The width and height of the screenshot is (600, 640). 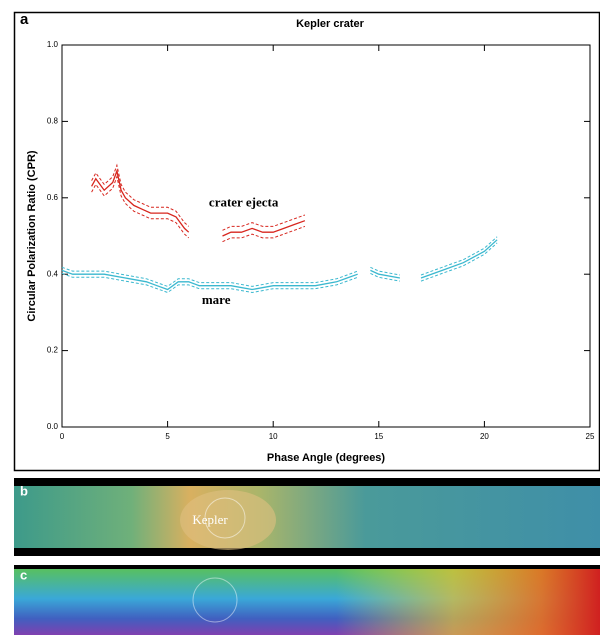 What do you see at coordinates (210, 519) in the screenshot?
I see `crater-label: Kepler` at bounding box center [210, 519].